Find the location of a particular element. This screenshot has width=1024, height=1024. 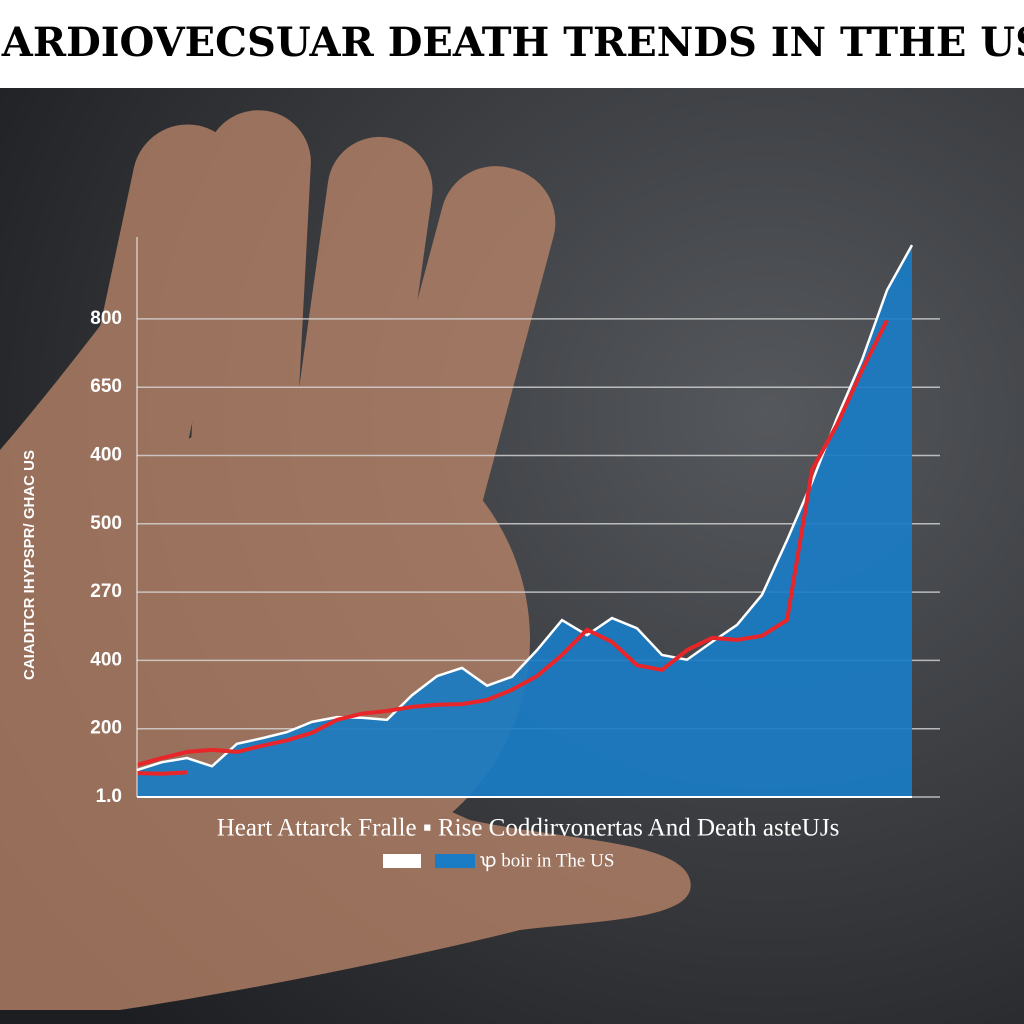

legend-swatch-decoration is located at coordinates (402, 861).